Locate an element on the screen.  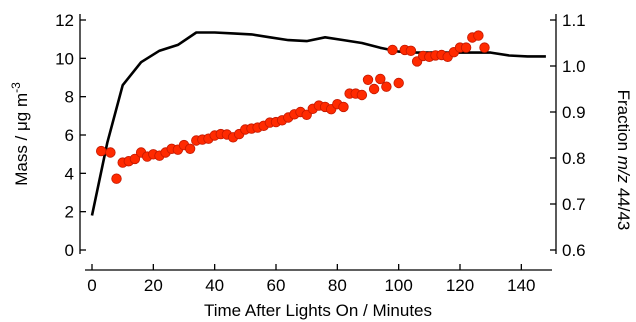
left-y-tick-label: 12 is located at coordinates (64, 20).